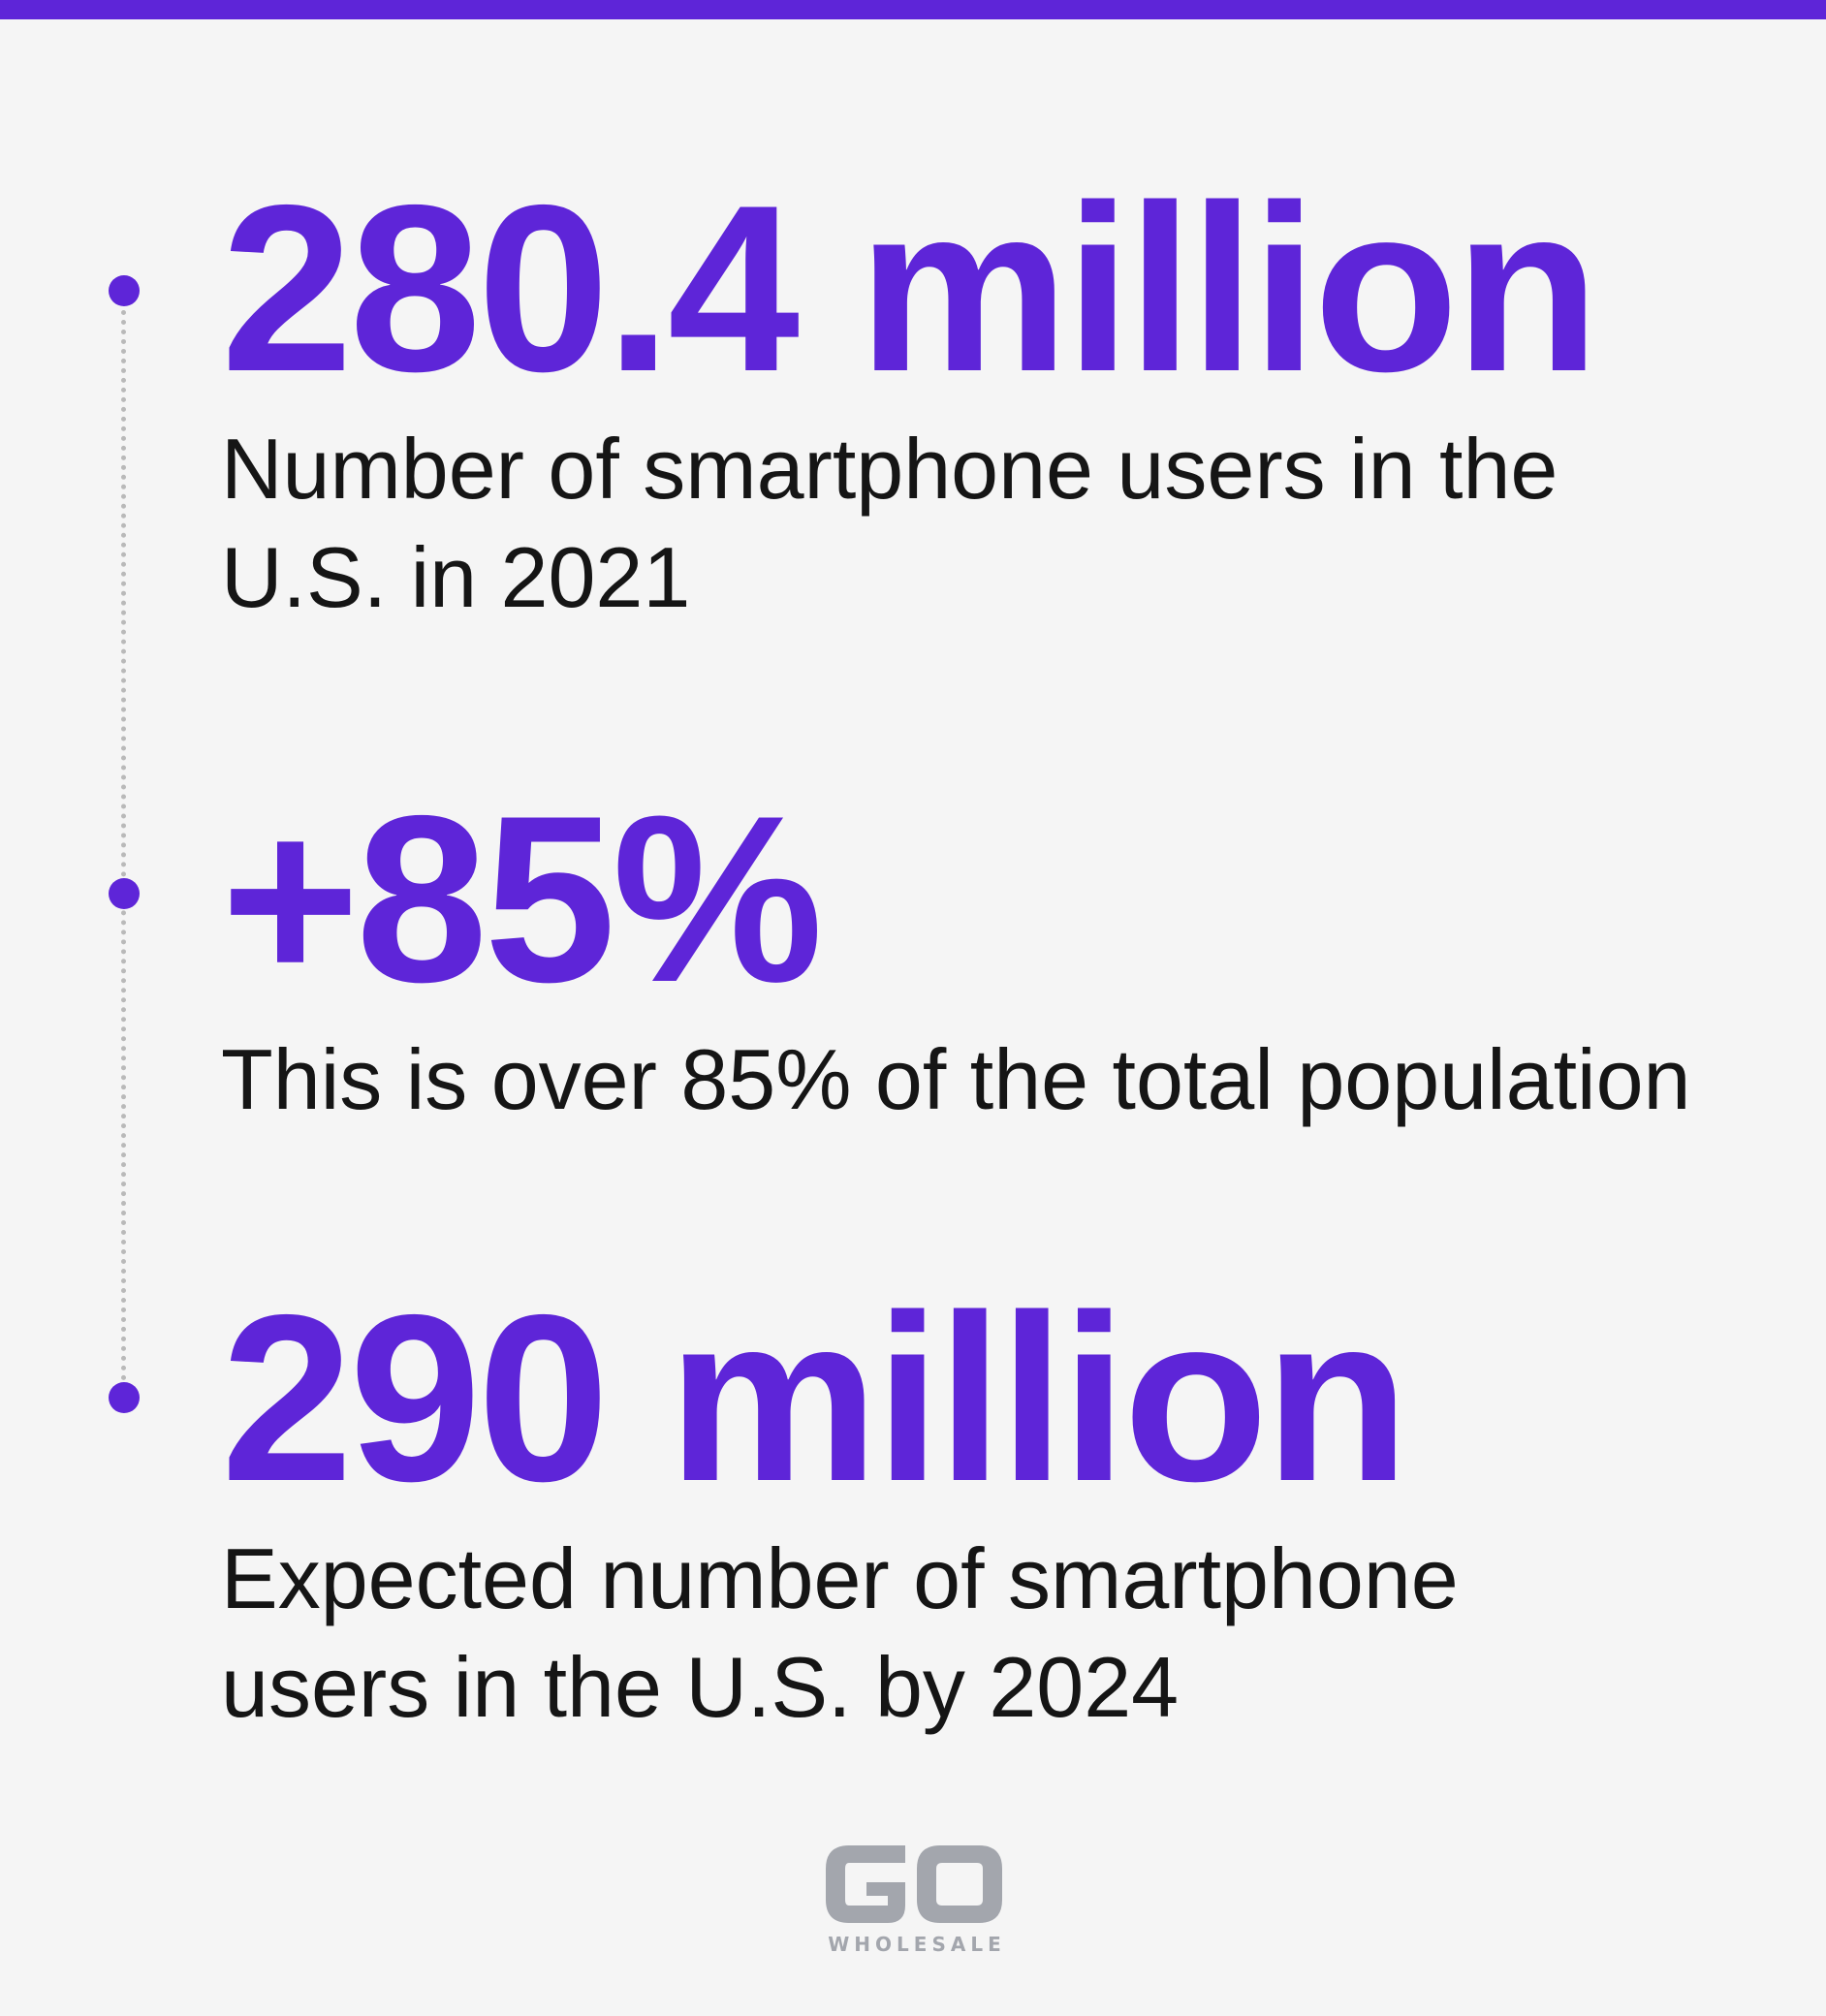 The height and width of the screenshot is (2016, 1826). What do you see at coordinates (815, 1398) in the screenshot?
I see `stat-value: 290 million` at bounding box center [815, 1398].